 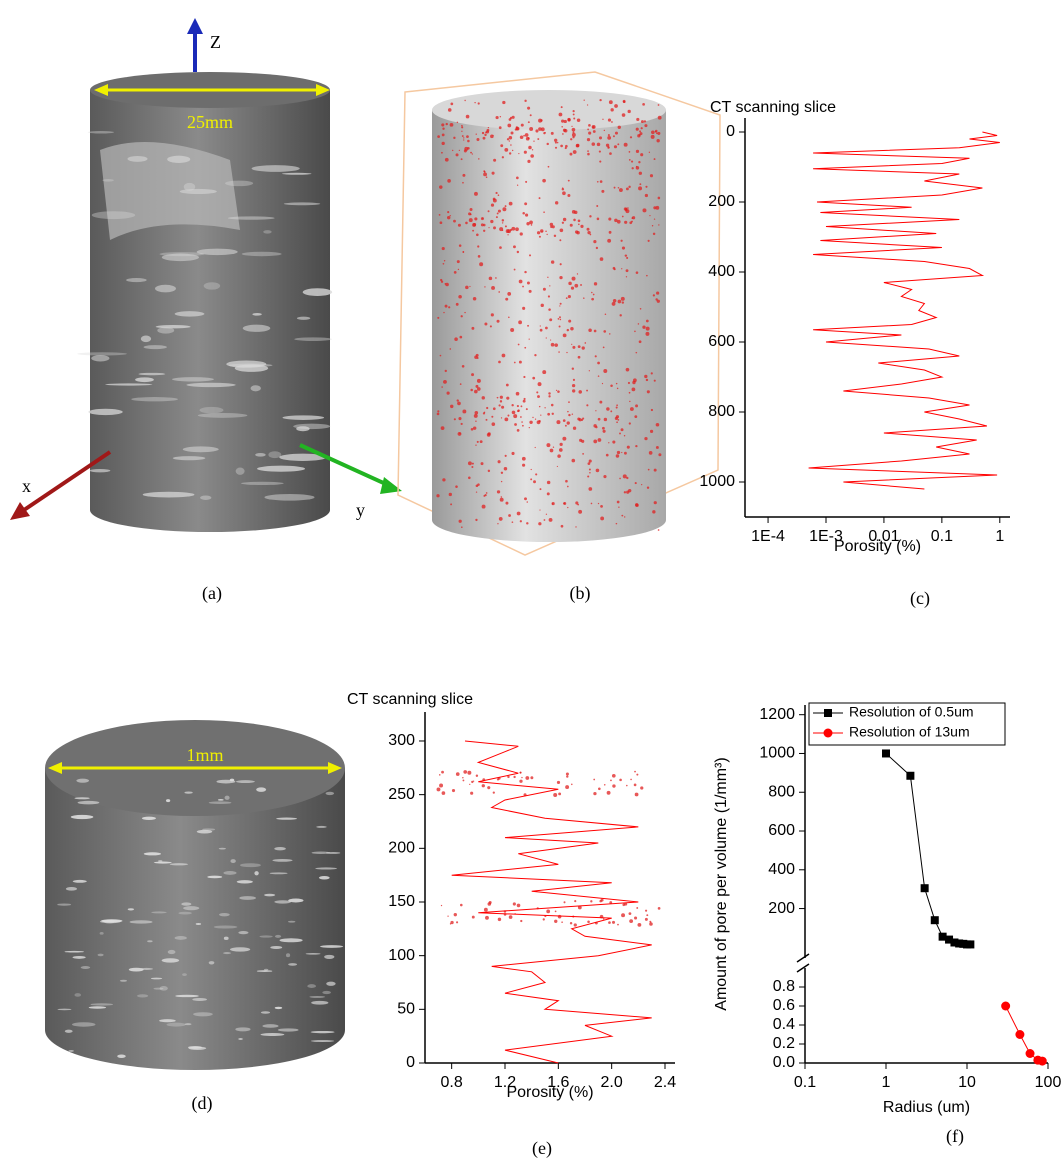 I want to click on x-tick-label: 0.8, so click(x=452, y=1082).